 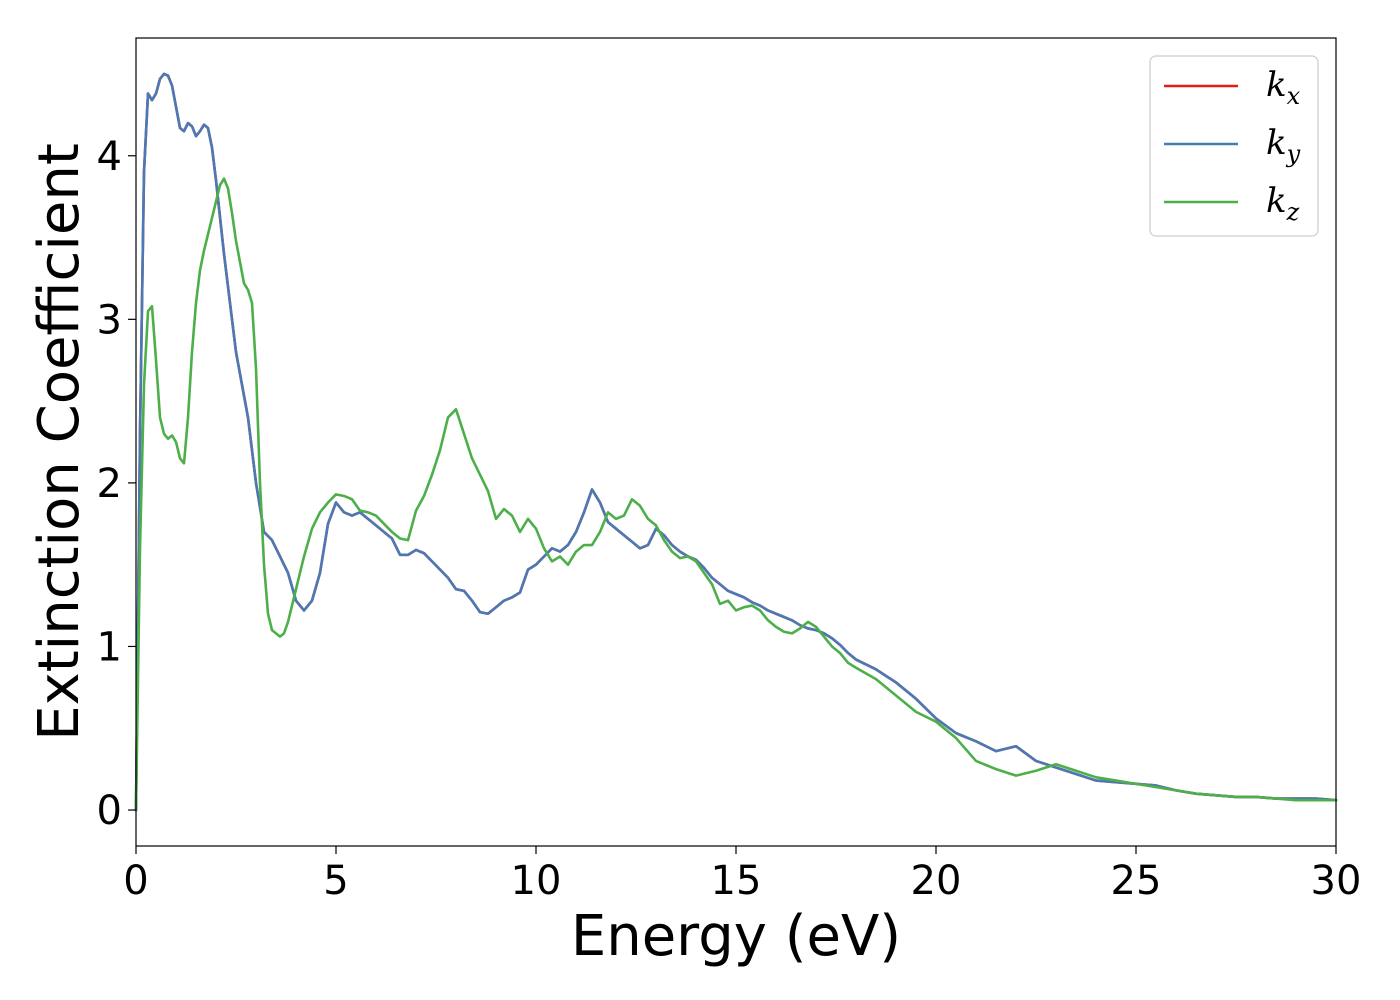 I want to click on y-tick-label: 0, so click(x=109, y=811).